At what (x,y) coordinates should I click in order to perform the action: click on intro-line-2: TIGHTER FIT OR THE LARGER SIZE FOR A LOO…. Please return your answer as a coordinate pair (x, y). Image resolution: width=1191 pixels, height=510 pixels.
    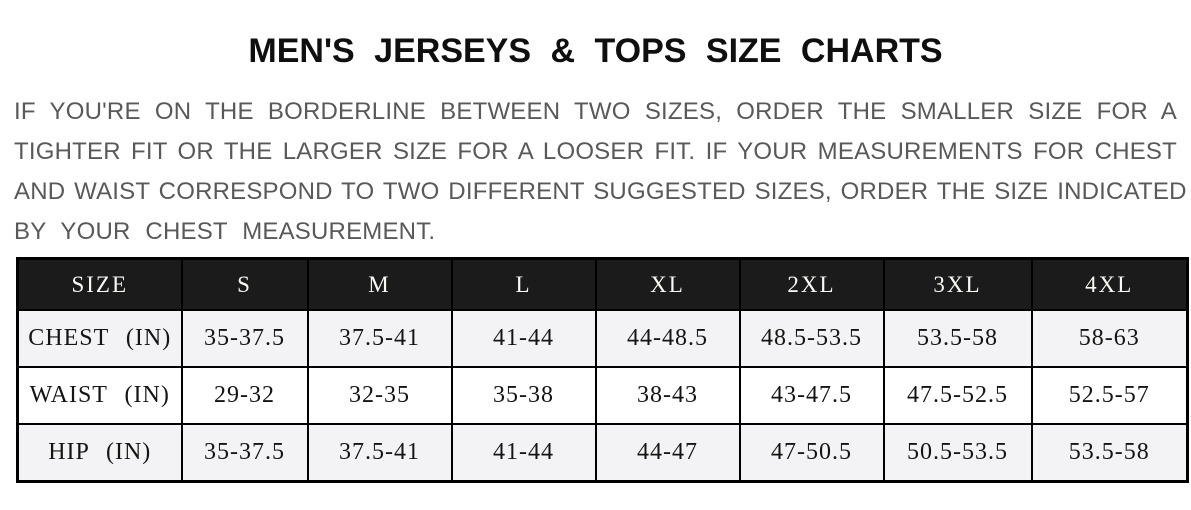
    Looking at the image, I should click on (595, 151).